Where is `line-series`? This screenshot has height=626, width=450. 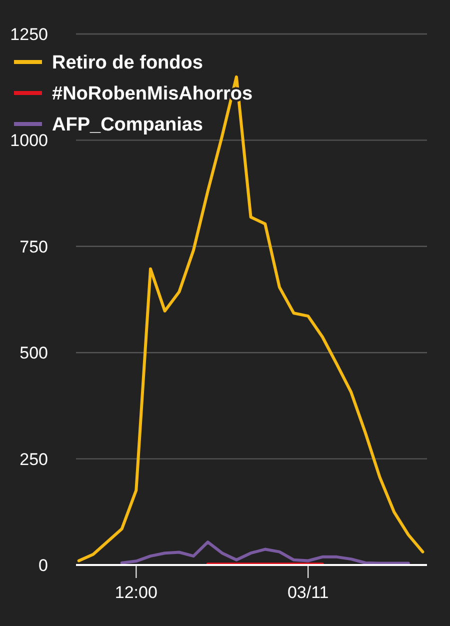
line-series is located at coordinates (265, 552).